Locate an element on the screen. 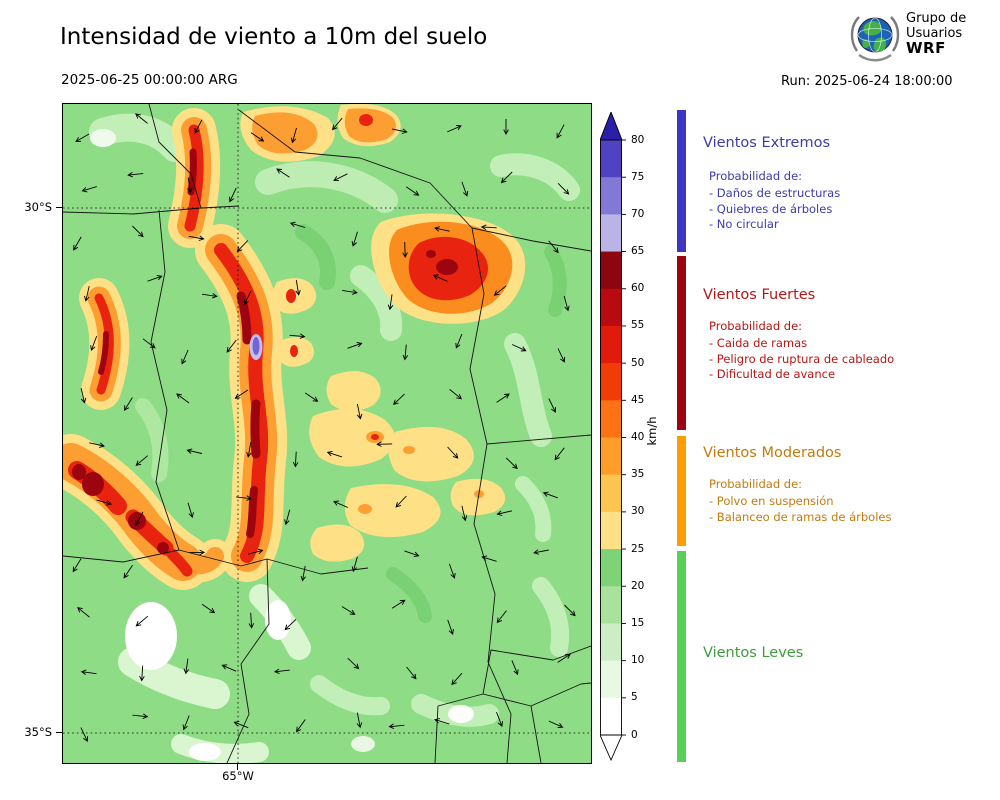 This screenshot has height=800, width=1000. legend-item: - Peligro de ruptura de cableado is located at coordinates (802, 358).